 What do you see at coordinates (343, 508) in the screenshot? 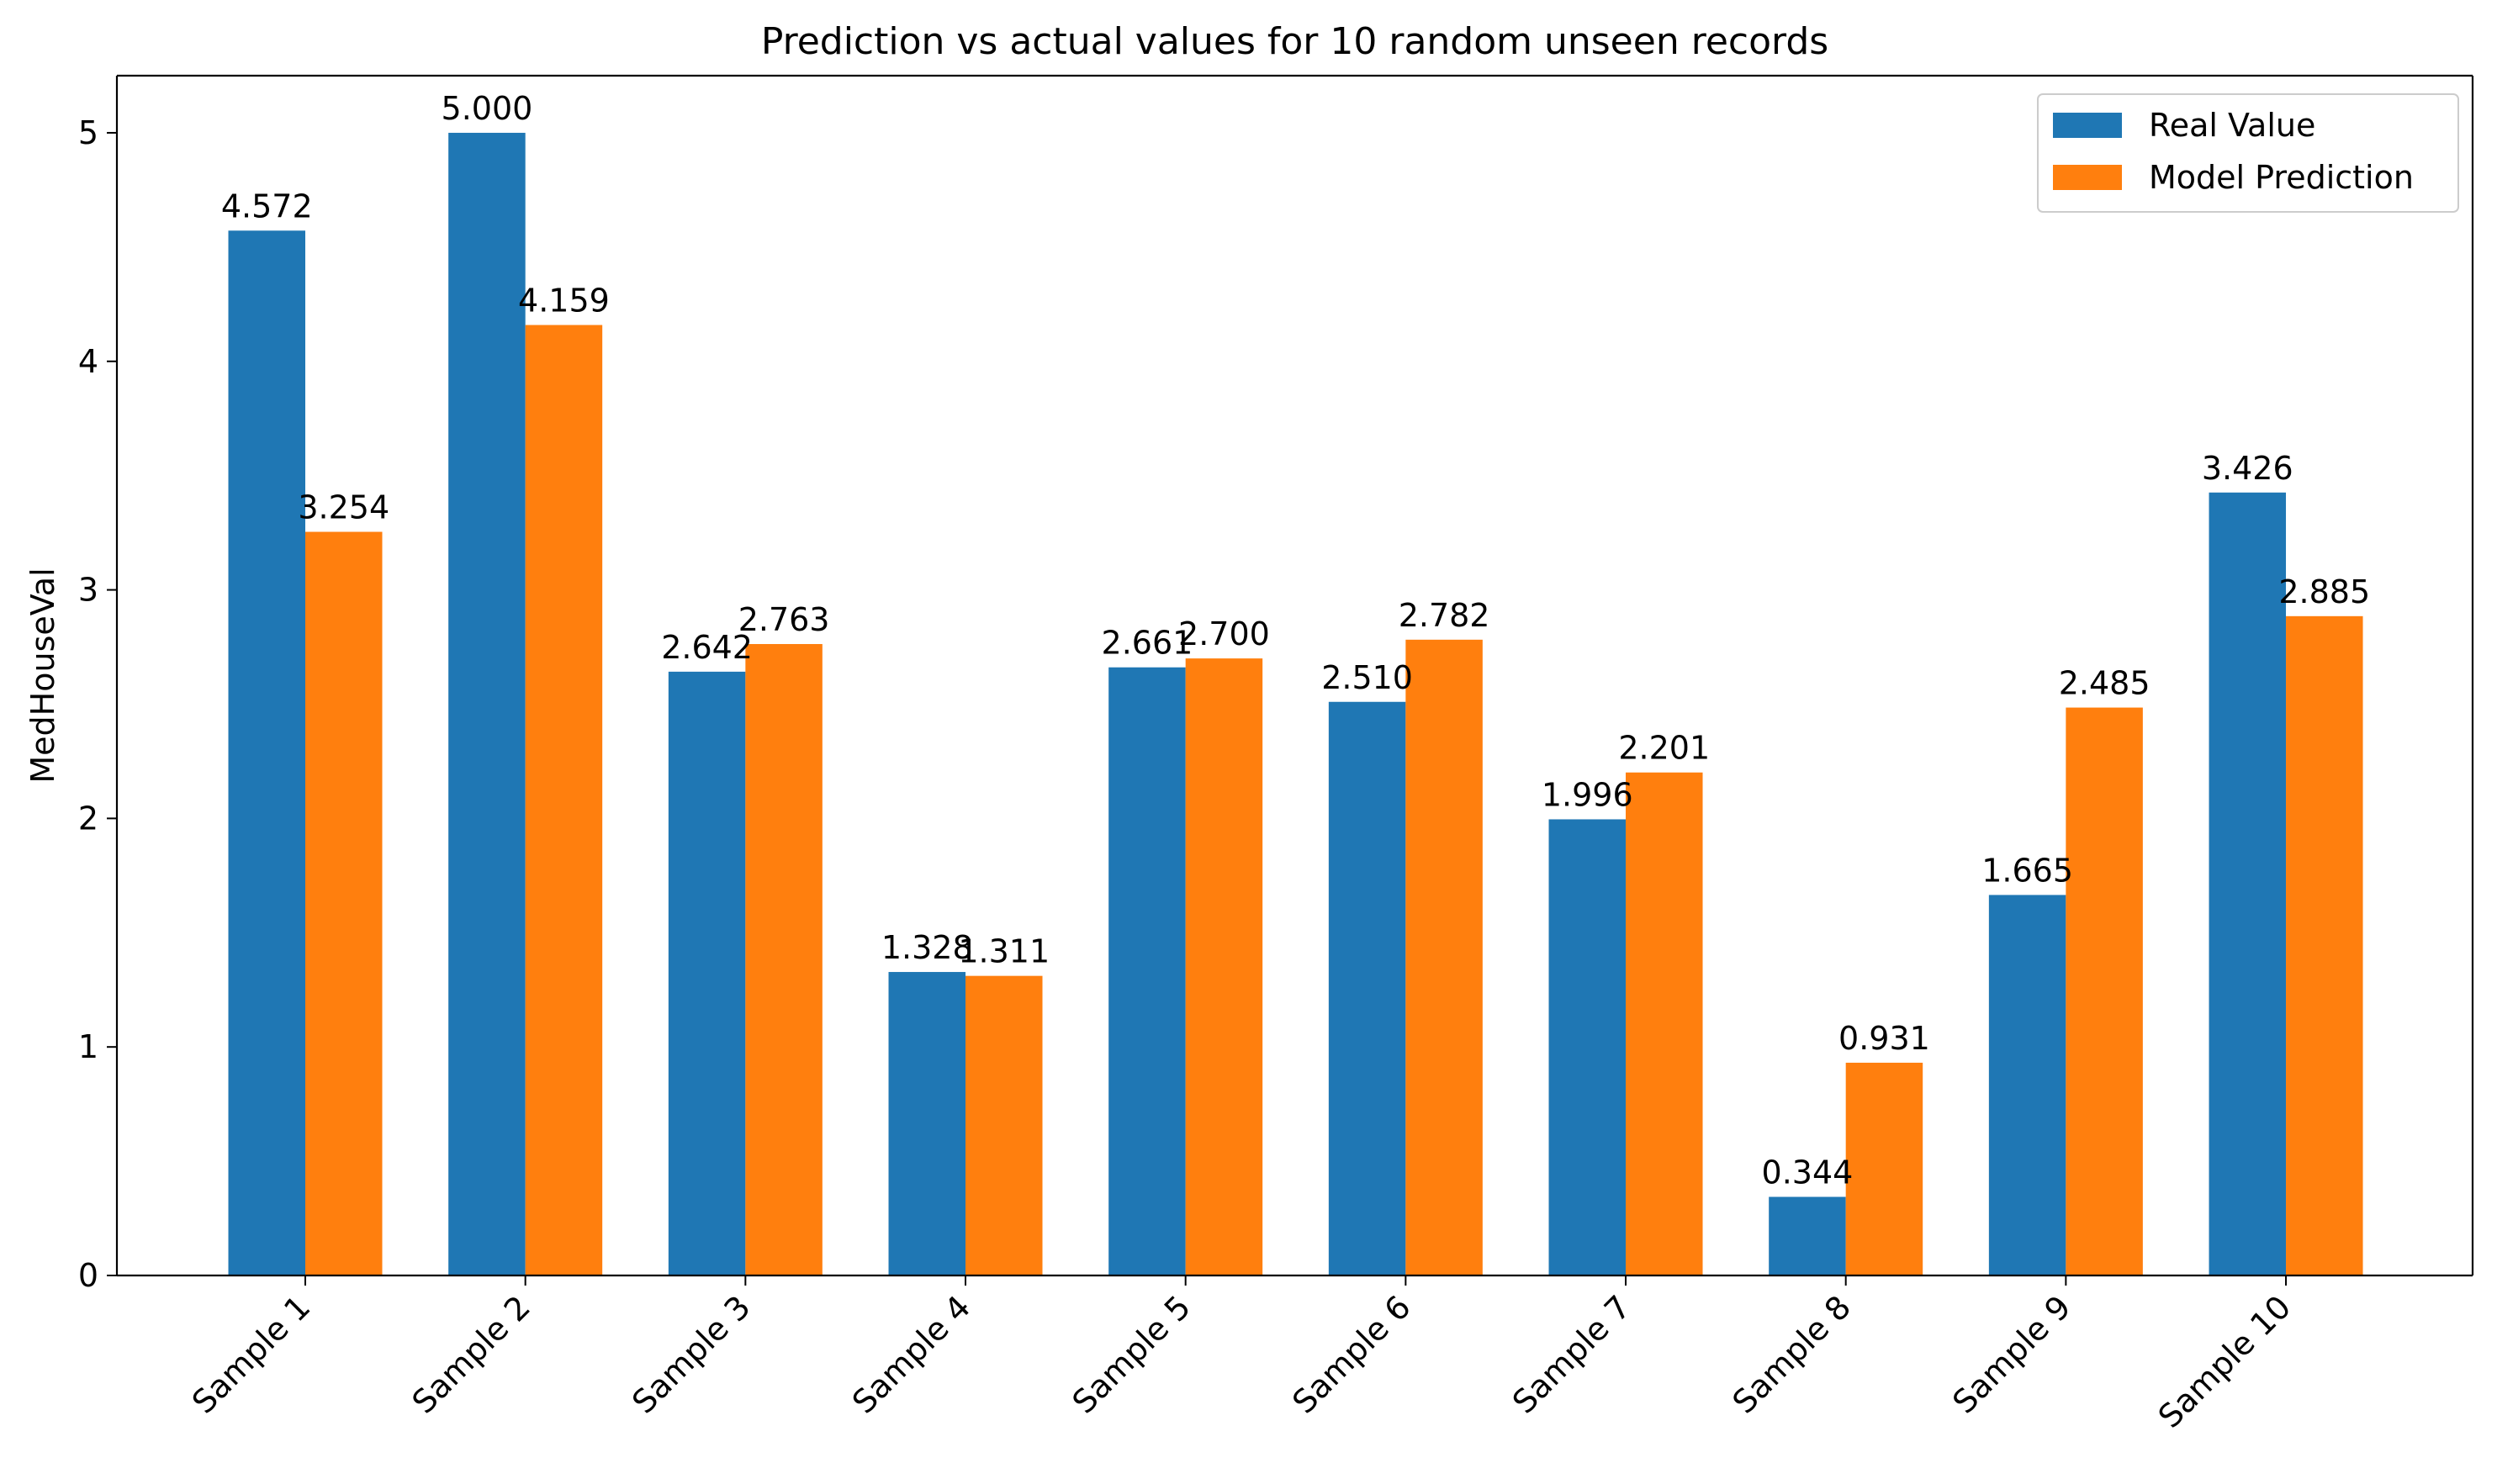
I see `data-label-model-prediction-1: 3.254` at bounding box center [343, 508].